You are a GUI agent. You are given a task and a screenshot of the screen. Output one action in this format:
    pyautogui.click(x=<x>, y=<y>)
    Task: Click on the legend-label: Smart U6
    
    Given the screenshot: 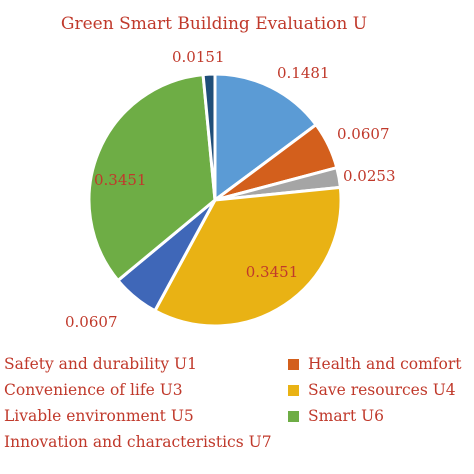 What is the action you would take?
    pyautogui.click(x=346, y=416)
    